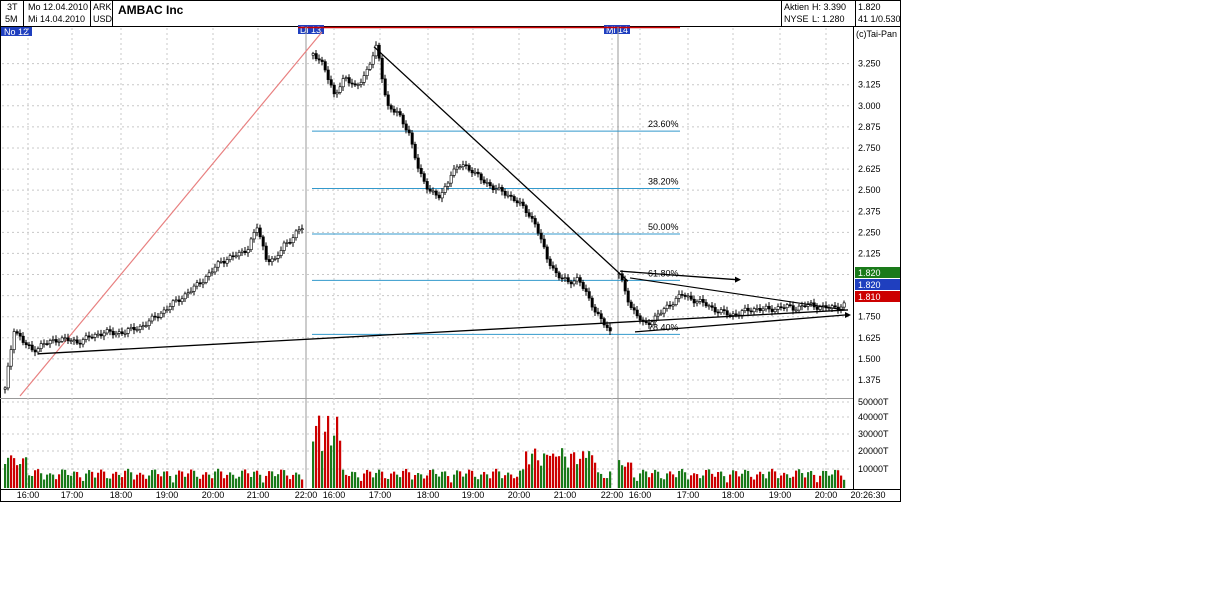  Describe the element at coordinates (663, 124) in the screenshot. I see `fib-label: 23.60%` at that location.